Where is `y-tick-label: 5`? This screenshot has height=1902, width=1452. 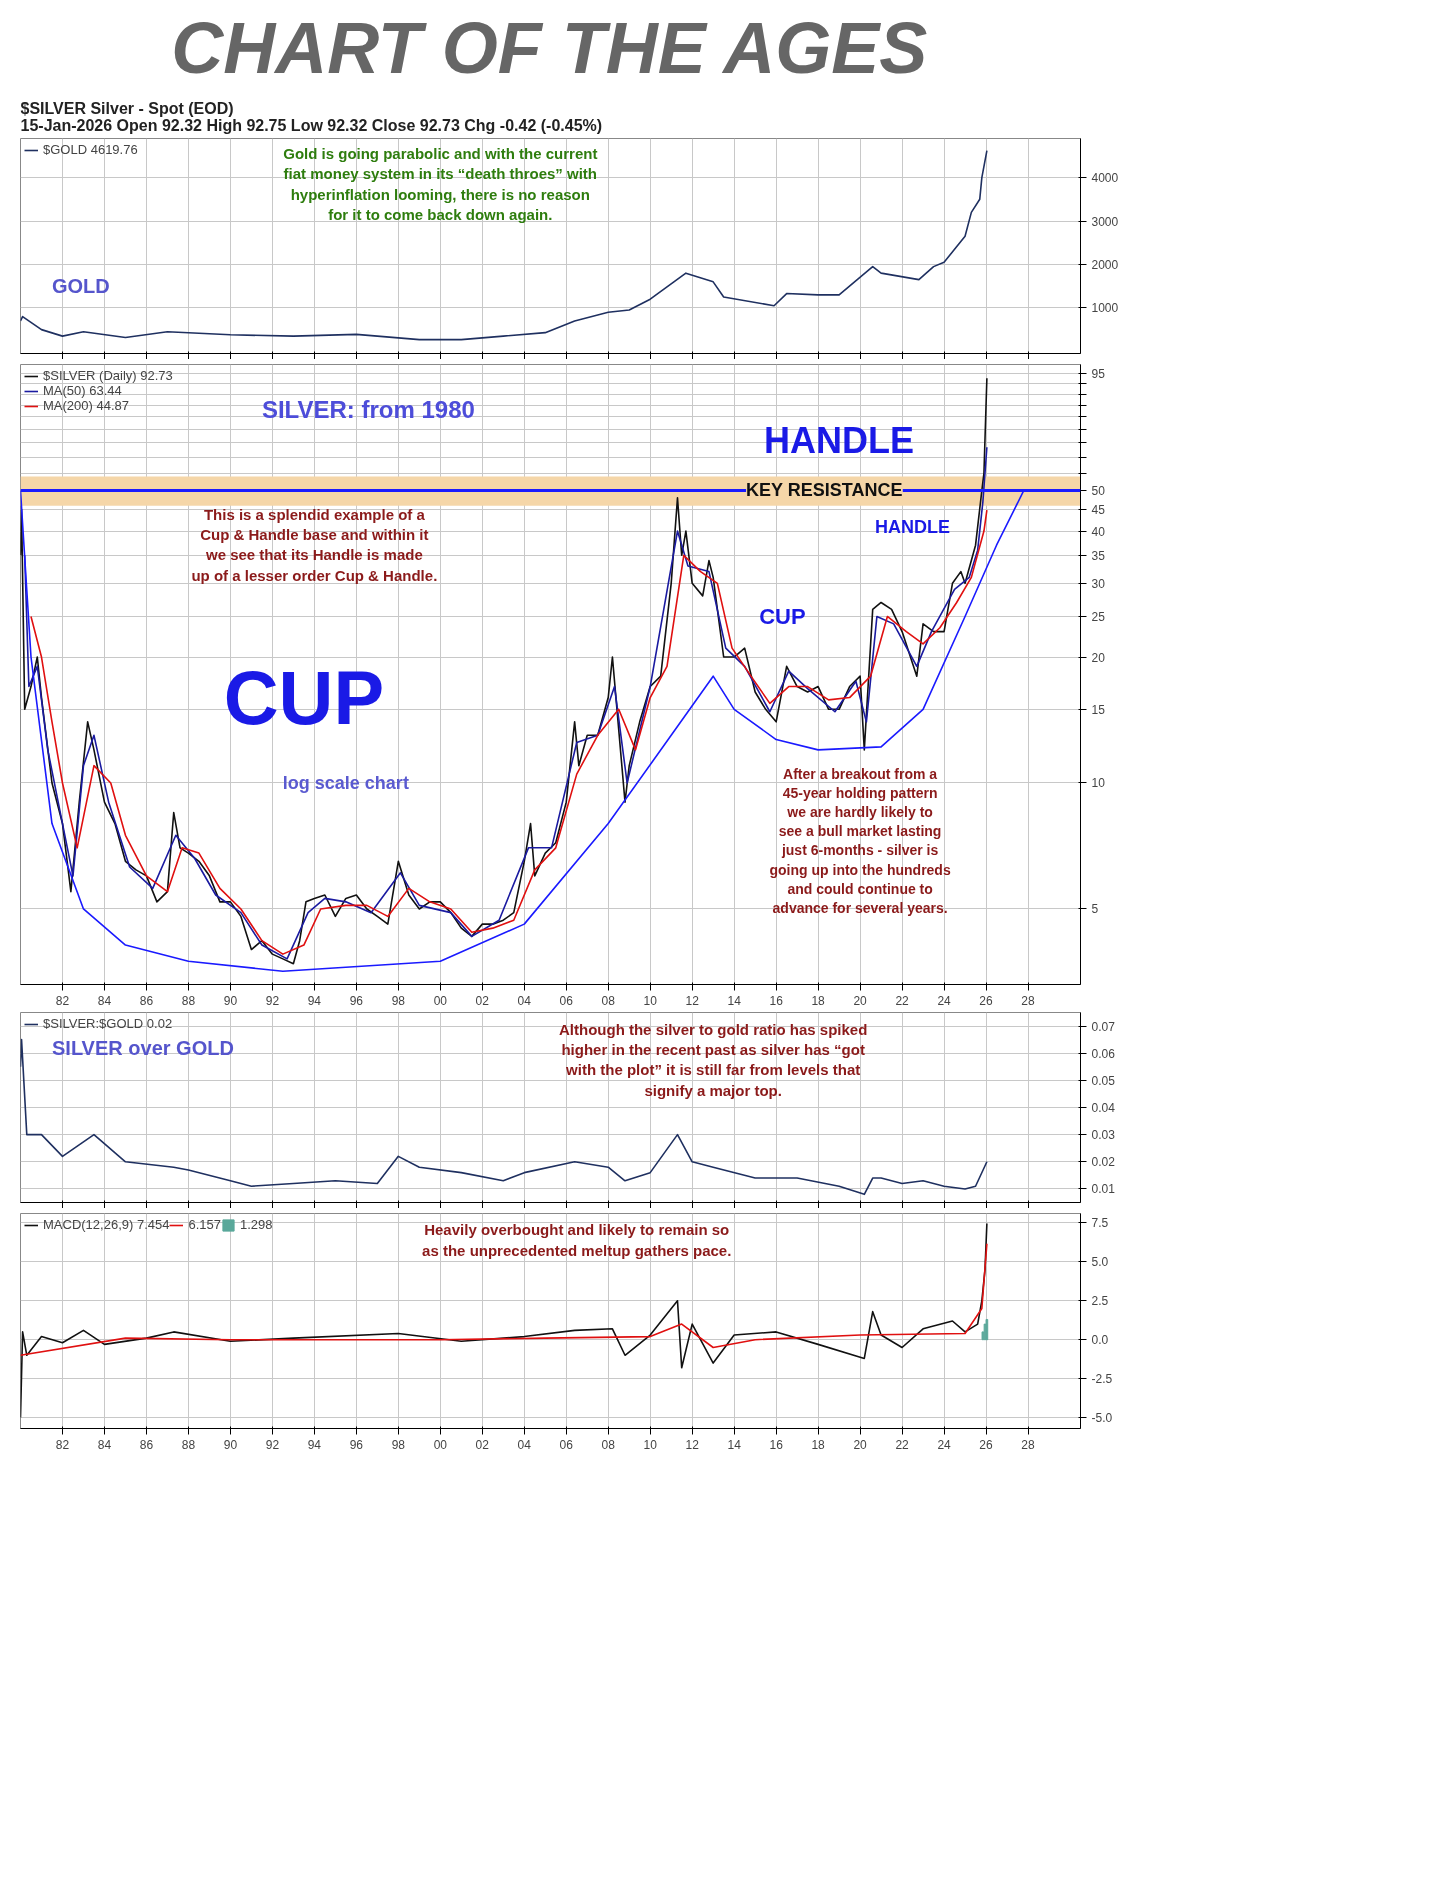 y-tick-label: 5 is located at coordinates (1095, 909).